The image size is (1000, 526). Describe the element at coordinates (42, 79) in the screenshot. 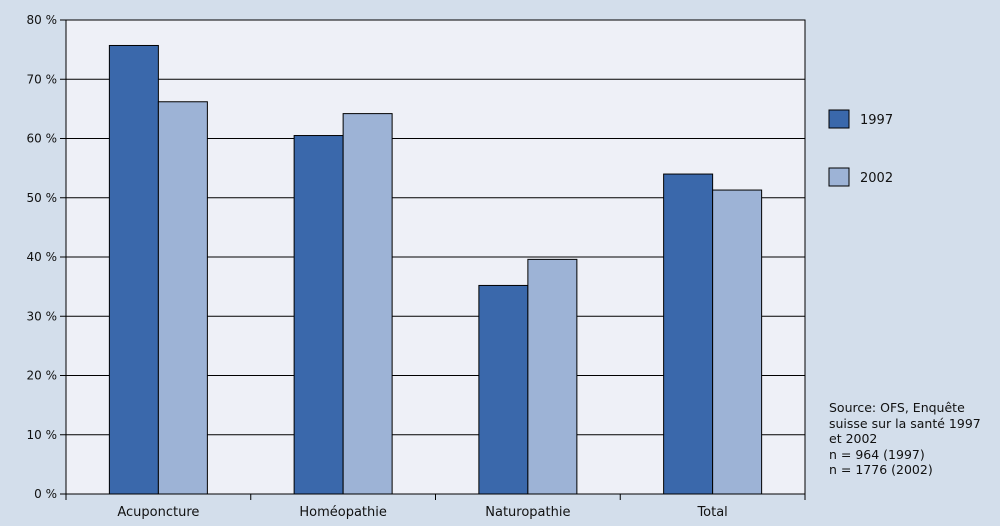

I see `y-tick-label: 70 %` at that location.